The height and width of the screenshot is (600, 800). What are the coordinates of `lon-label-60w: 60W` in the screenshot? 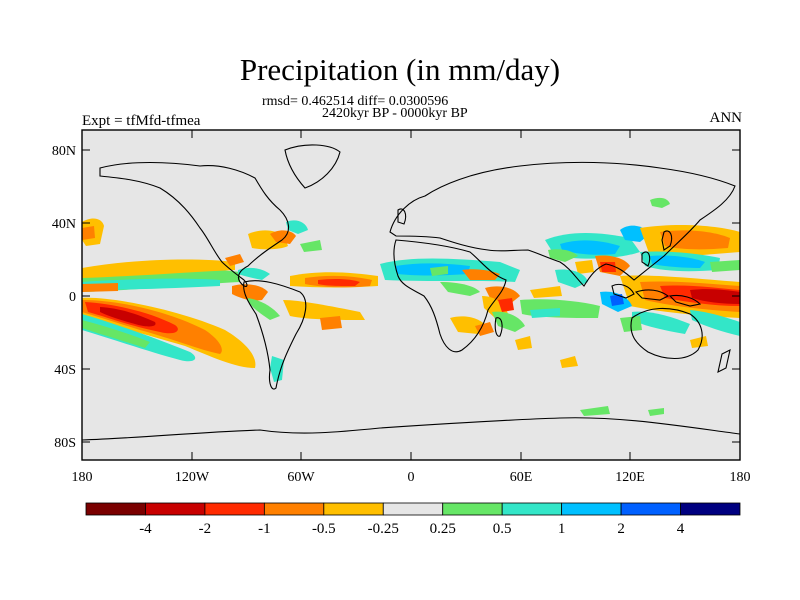 It's located at (301, 477).